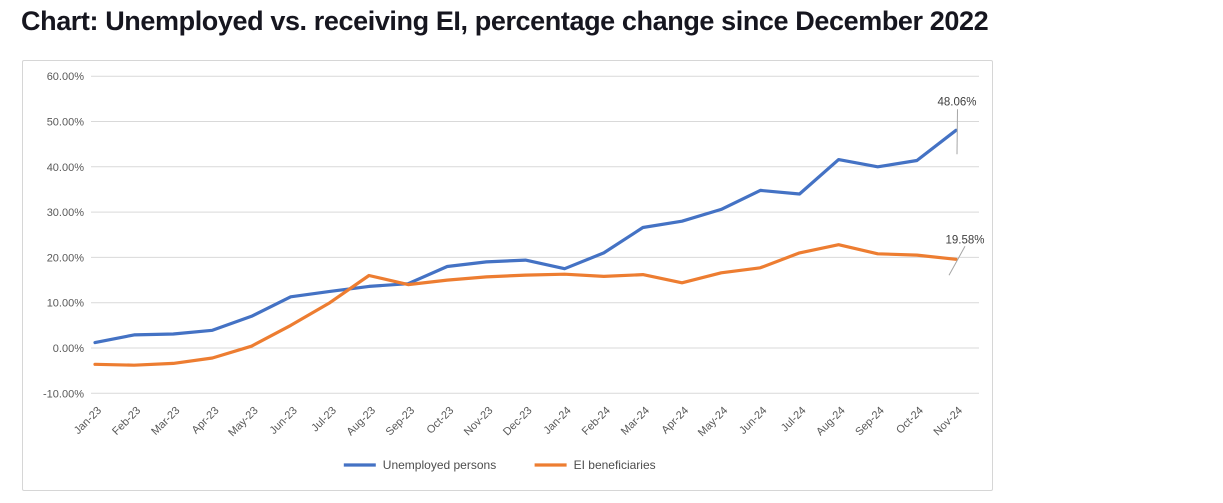  I want to click on y-tick-label: 50.00%, so click(66, 123).